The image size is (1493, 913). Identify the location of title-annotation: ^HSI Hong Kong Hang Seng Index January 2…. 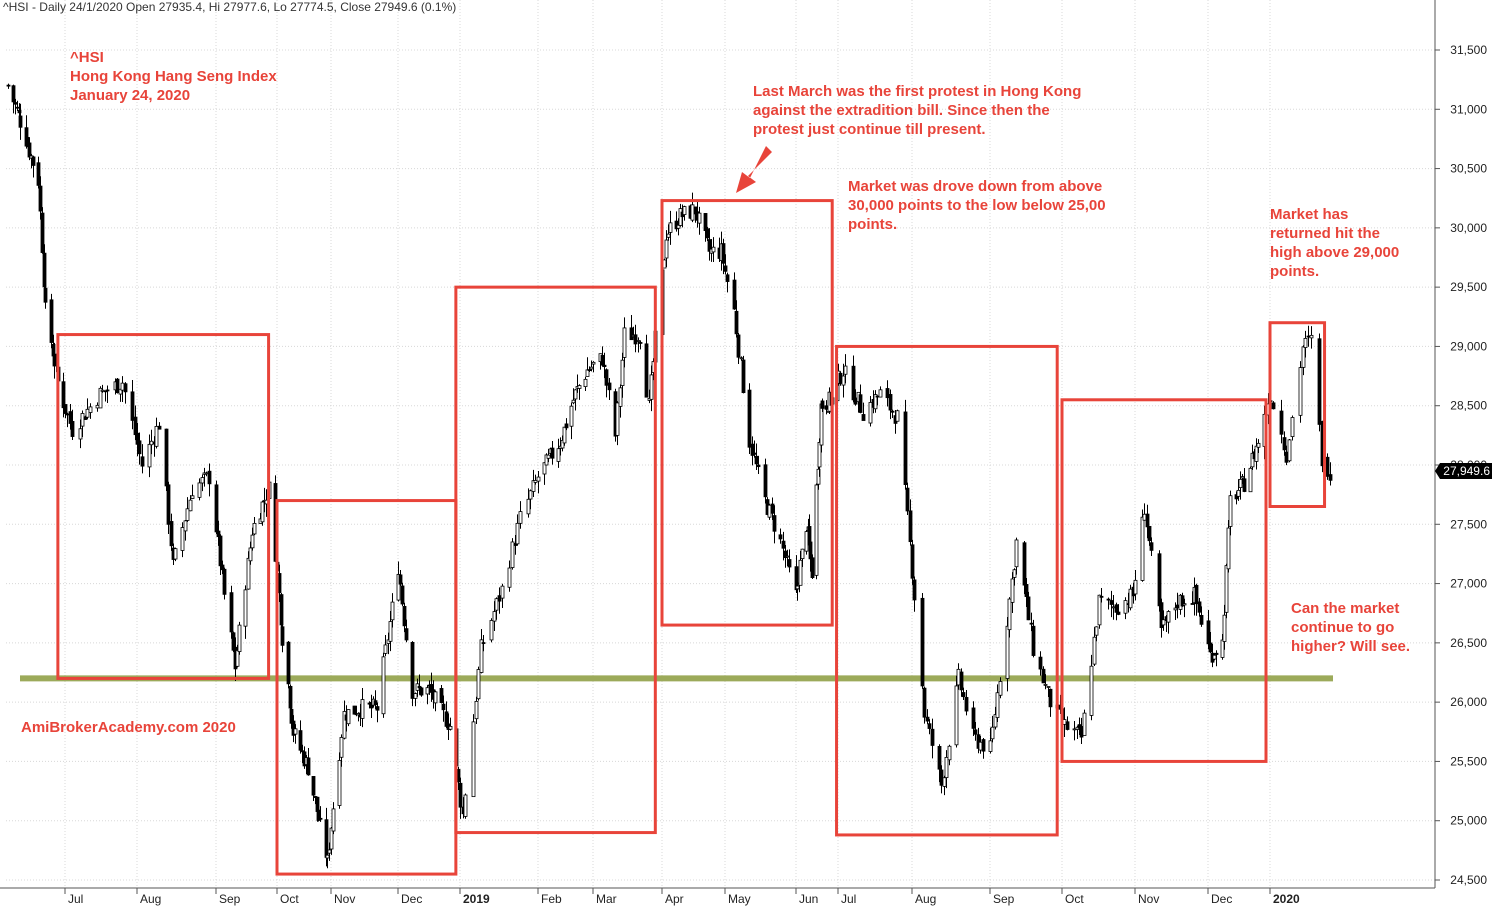
(173, 76).